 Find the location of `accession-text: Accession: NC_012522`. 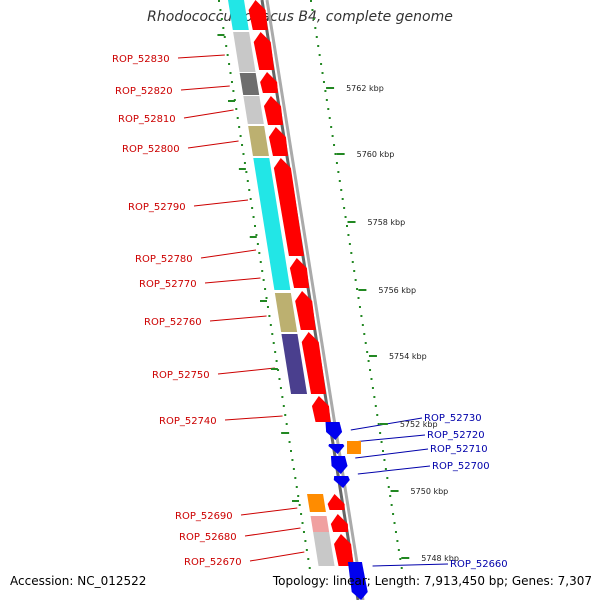

accession-text: Accession: NC_012522 is located at coordinates (78, 581).